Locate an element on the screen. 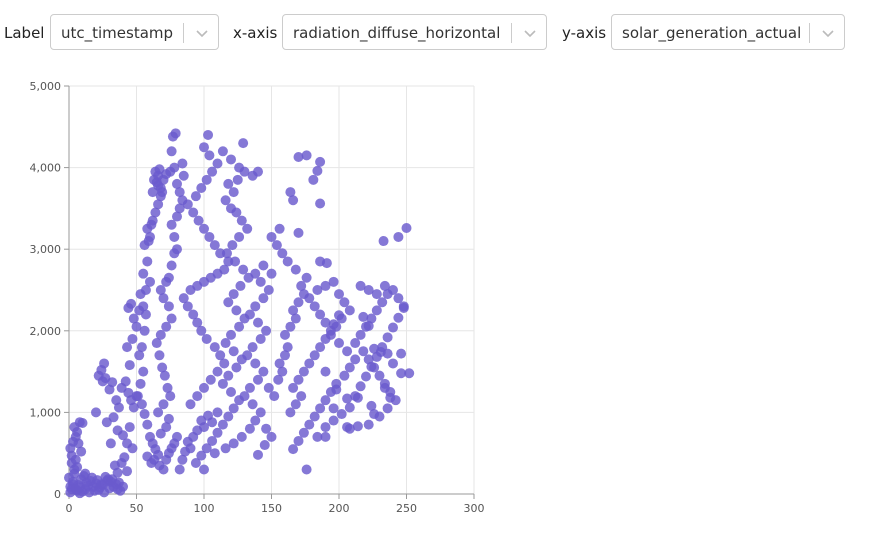 The image size is (886, 543). x-tick-label: 250 is located at coordinates (406, 508).